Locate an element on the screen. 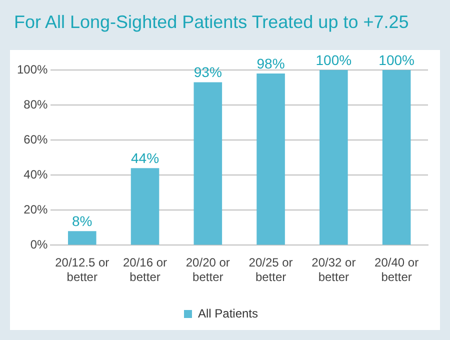  y-tick-label: 20% is located at coordinates (36, 209).